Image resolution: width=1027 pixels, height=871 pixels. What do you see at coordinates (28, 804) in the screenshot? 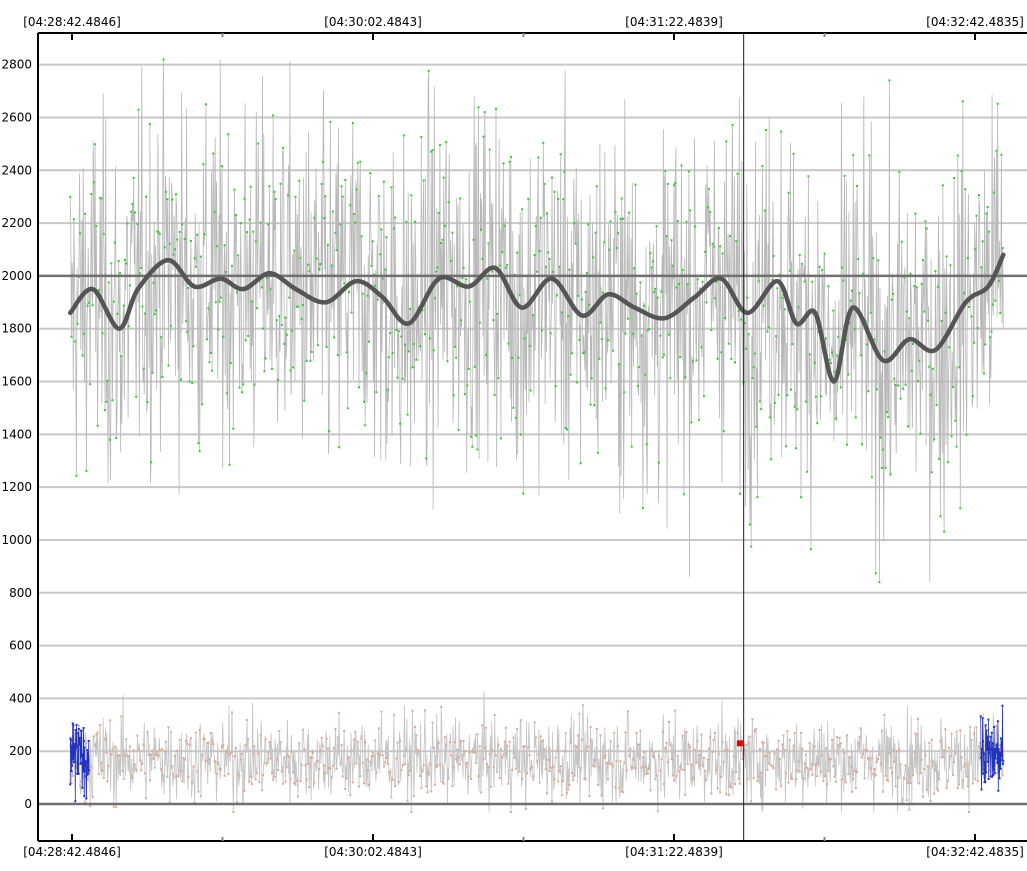
I see `y-tick-label: 0` at bounding box center [28, 804].